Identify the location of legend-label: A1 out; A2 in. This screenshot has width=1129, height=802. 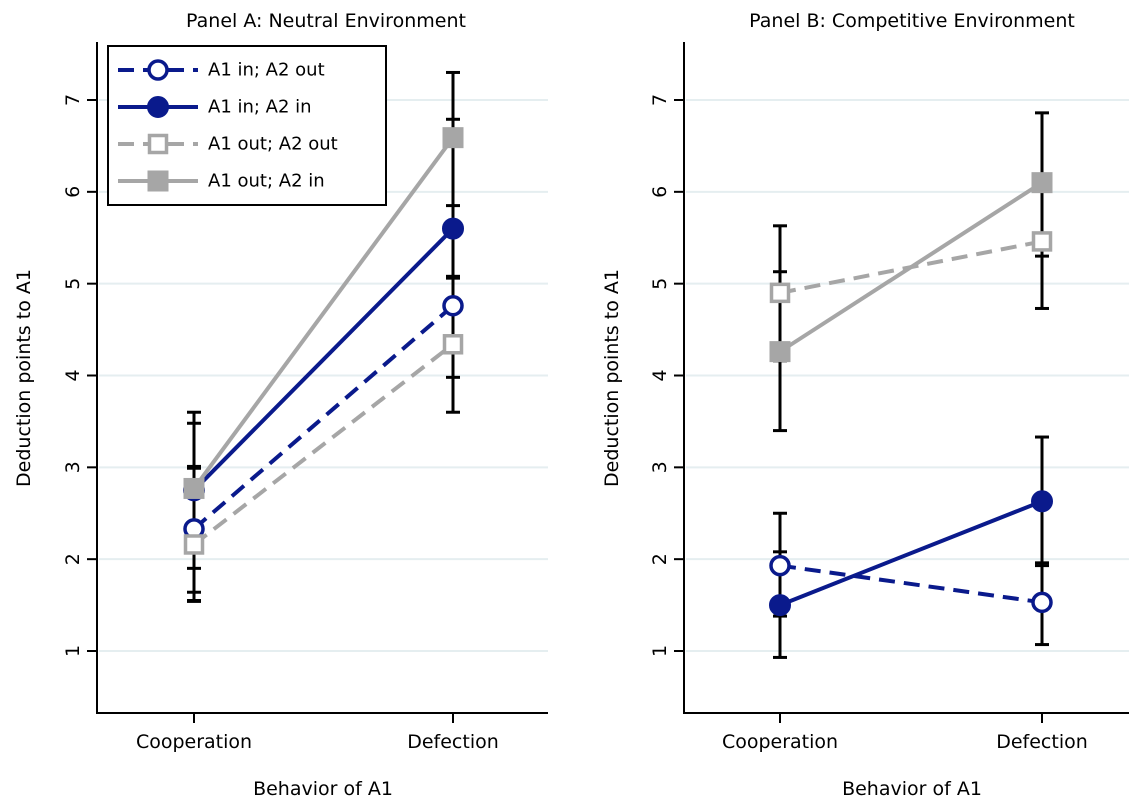
(266, 181).